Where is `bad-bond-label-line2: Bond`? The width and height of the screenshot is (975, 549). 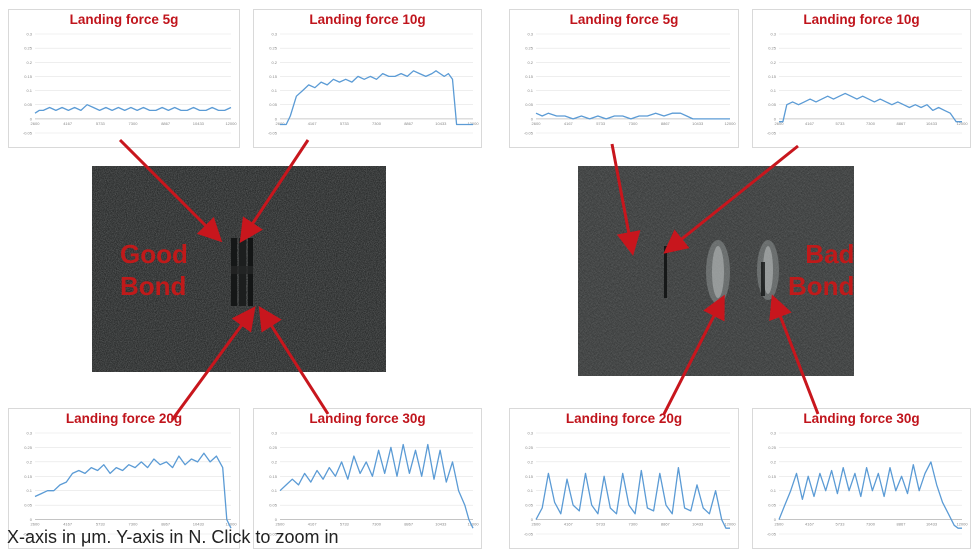
bad-bond-label-line2: Bond is located at coordinates (821, 286).